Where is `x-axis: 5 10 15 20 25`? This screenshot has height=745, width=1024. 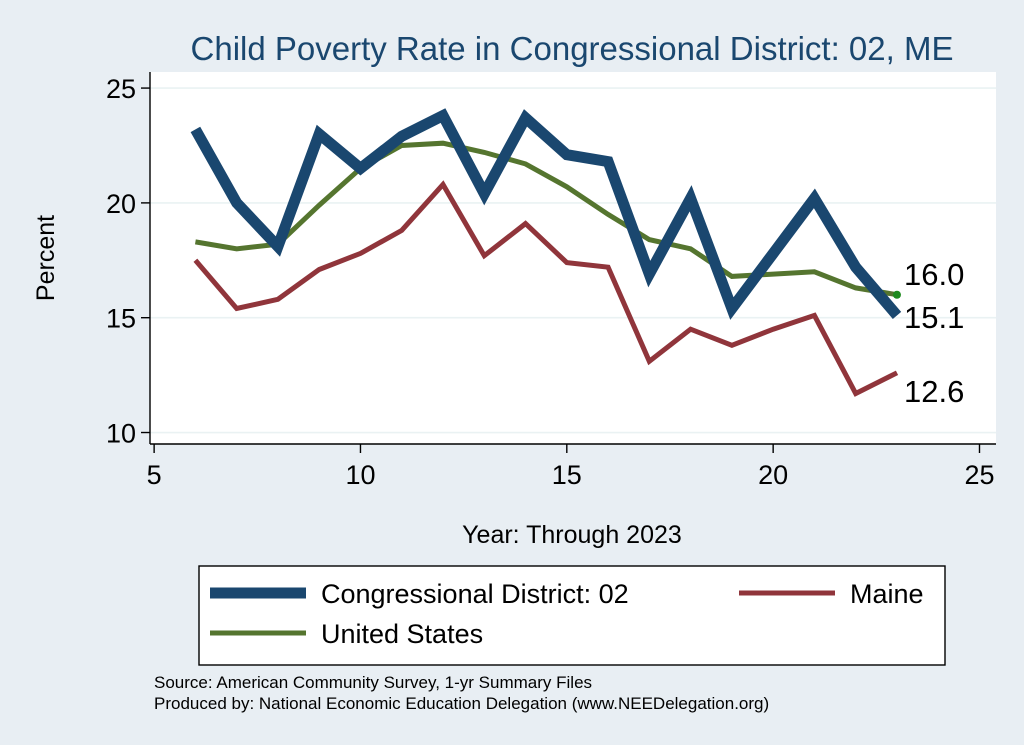
x-axis: 5 10 15 20 25 is located at coordinates (571, 467).